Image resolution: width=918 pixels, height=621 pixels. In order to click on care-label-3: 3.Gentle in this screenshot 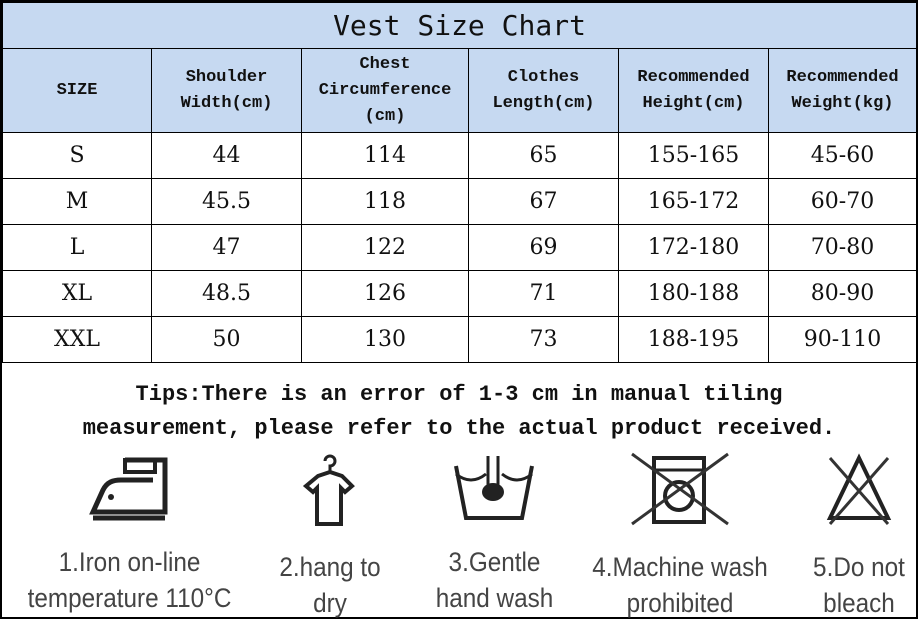, I will do `click(494, 562)`.